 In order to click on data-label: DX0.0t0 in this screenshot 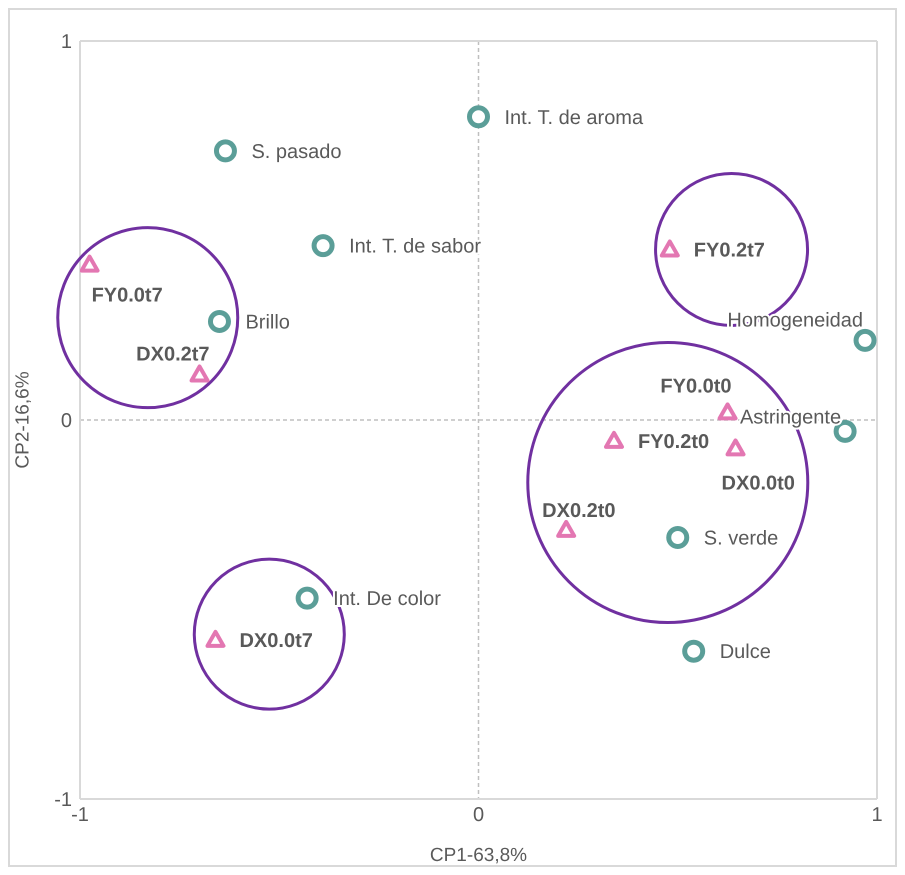, I will do `click(758, 483)`.